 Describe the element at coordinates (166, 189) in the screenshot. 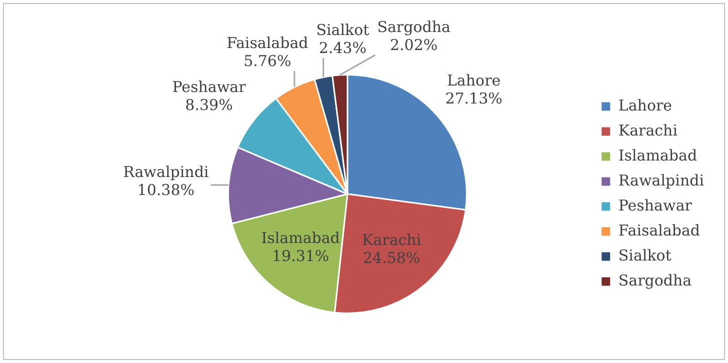

I see `data-label: 10.38%` at that location.